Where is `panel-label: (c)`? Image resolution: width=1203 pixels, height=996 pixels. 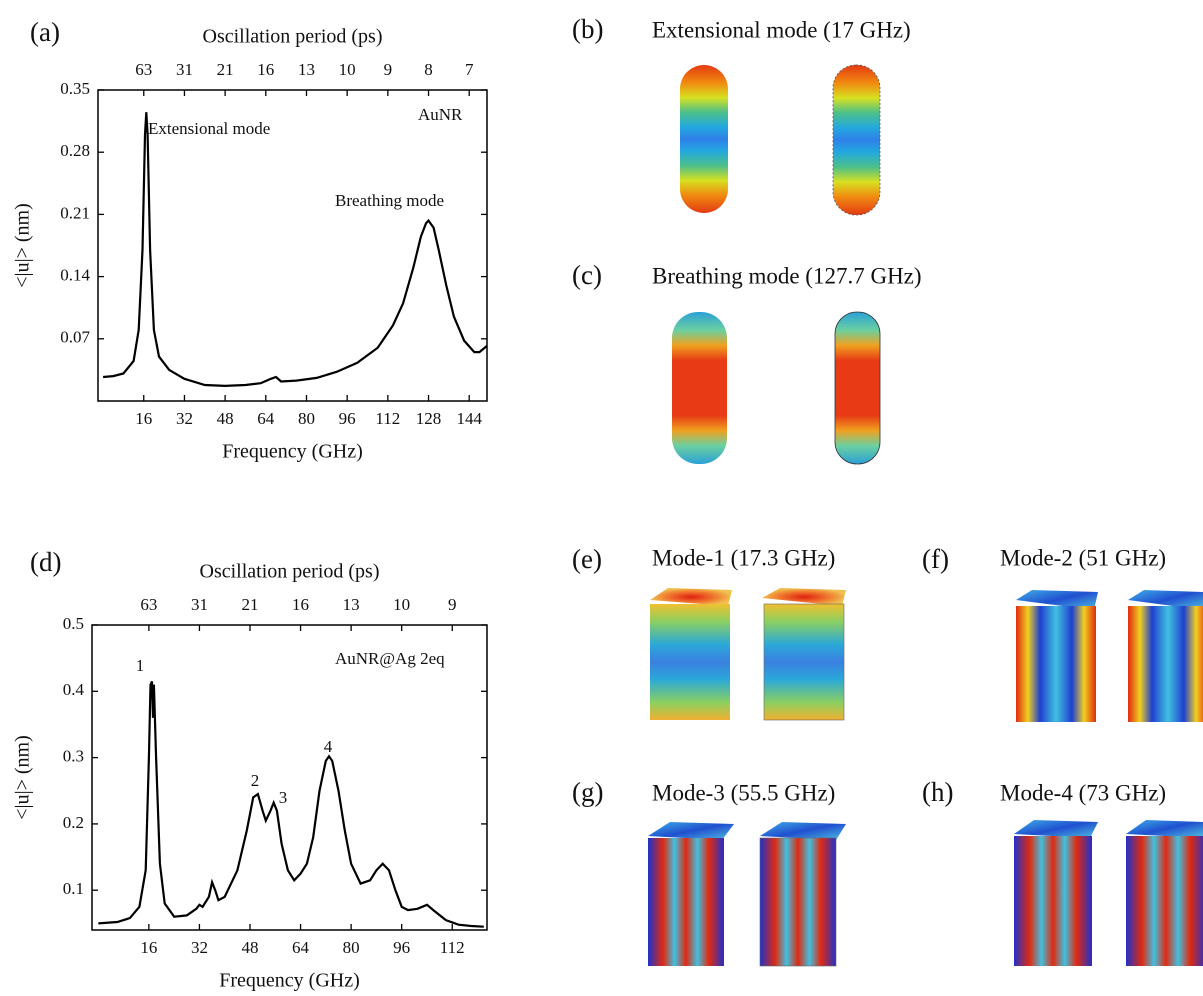 panel-label: (c) is located at coordinates (587, 275).